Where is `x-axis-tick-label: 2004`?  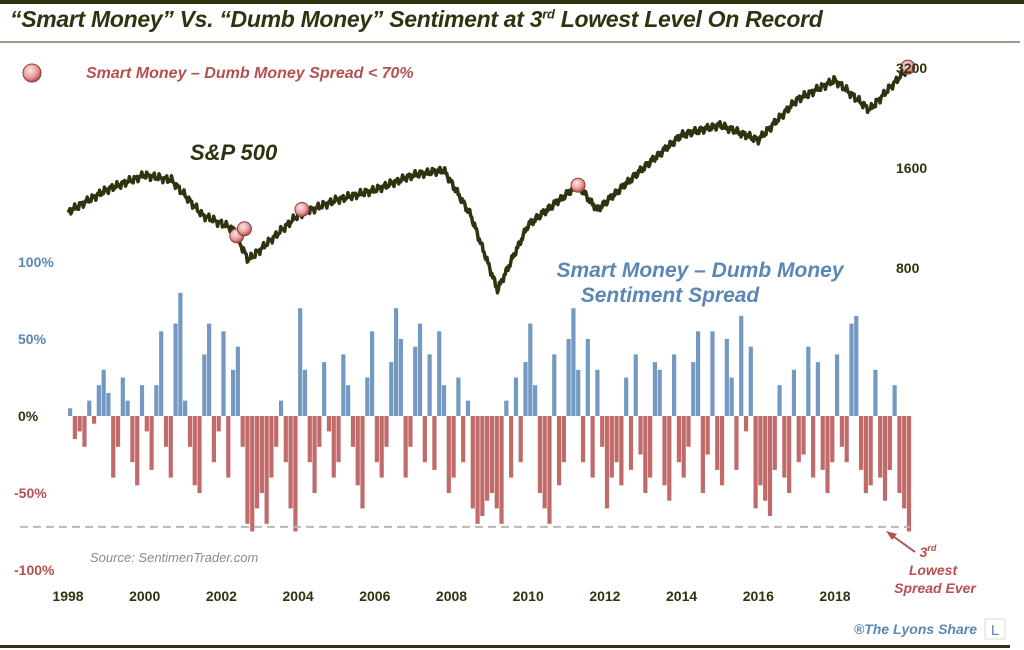
x-axis-tick-label: 2004 is located at coordinates (298, 596).